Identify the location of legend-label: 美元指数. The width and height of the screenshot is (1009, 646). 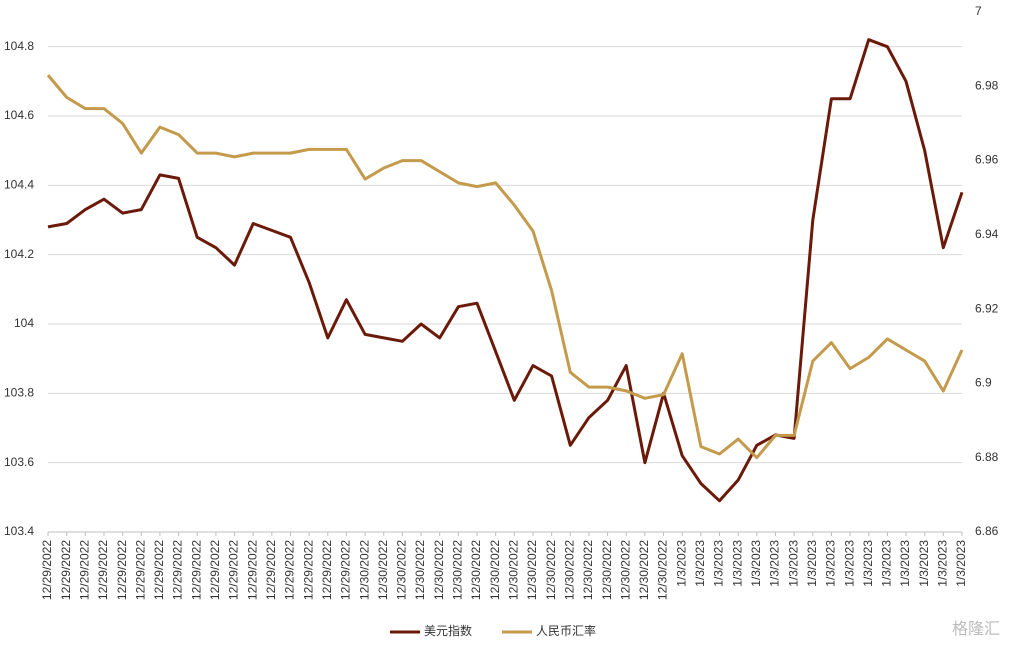
(448, 630).